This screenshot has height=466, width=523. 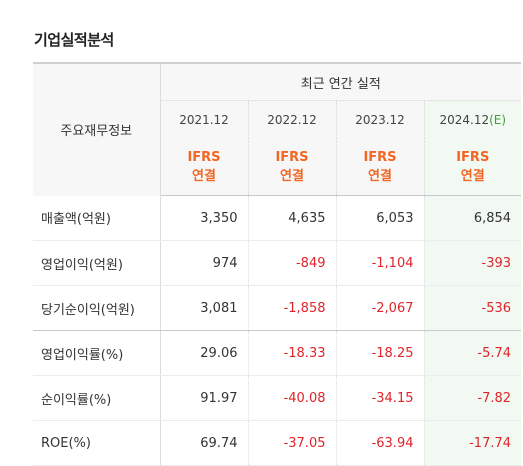 What do you see at coordinates (204, 263) in the screenshot?
I see `value-cell: 974` at bounding box center [204, 263].